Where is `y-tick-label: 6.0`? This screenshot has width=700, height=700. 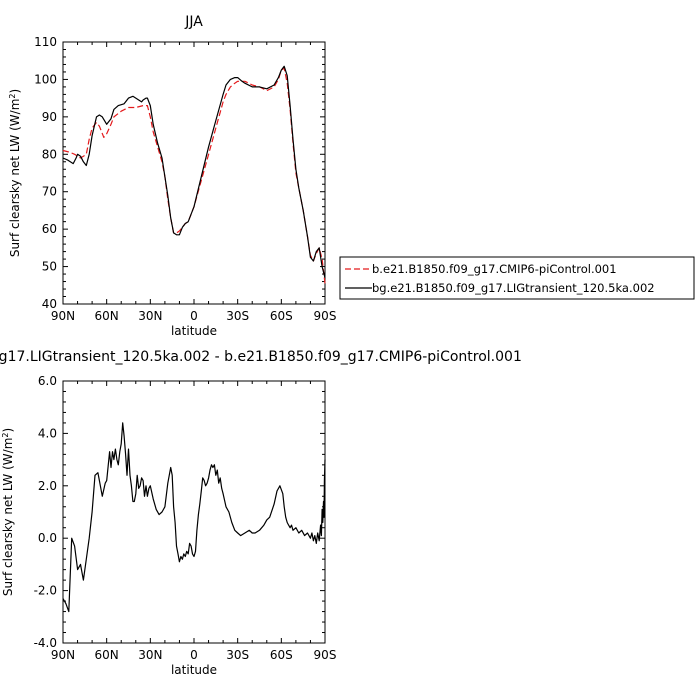
y-tick-label: 6.0 is located at coordinates (47, 381).